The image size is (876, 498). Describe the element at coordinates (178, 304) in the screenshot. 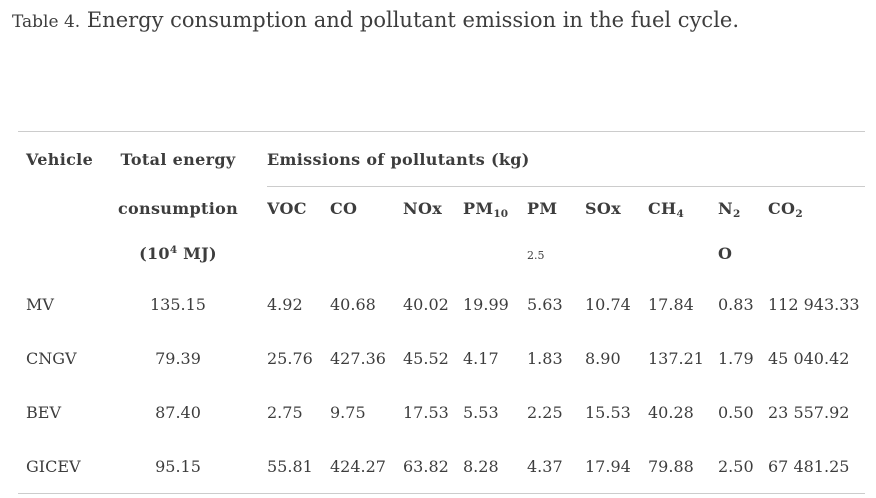

I see `cell-energy: 135.15` at that location.